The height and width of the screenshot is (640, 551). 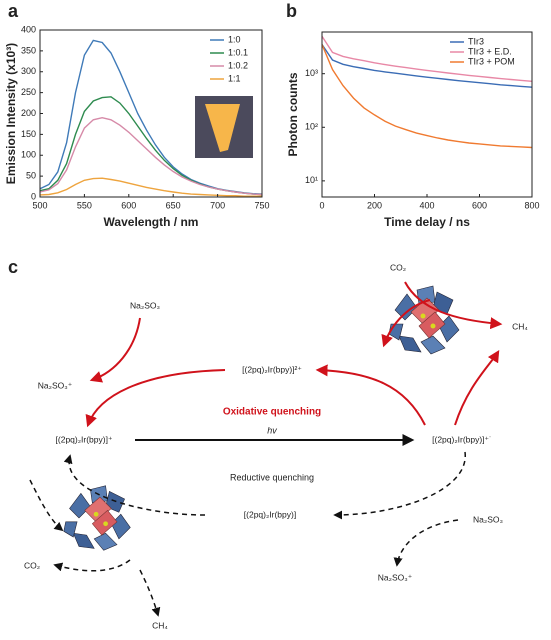 What do you see at coordinates (28, 134) in the screenshot?
I see `y-tick-label: 150` at bounding box center [28, 134].